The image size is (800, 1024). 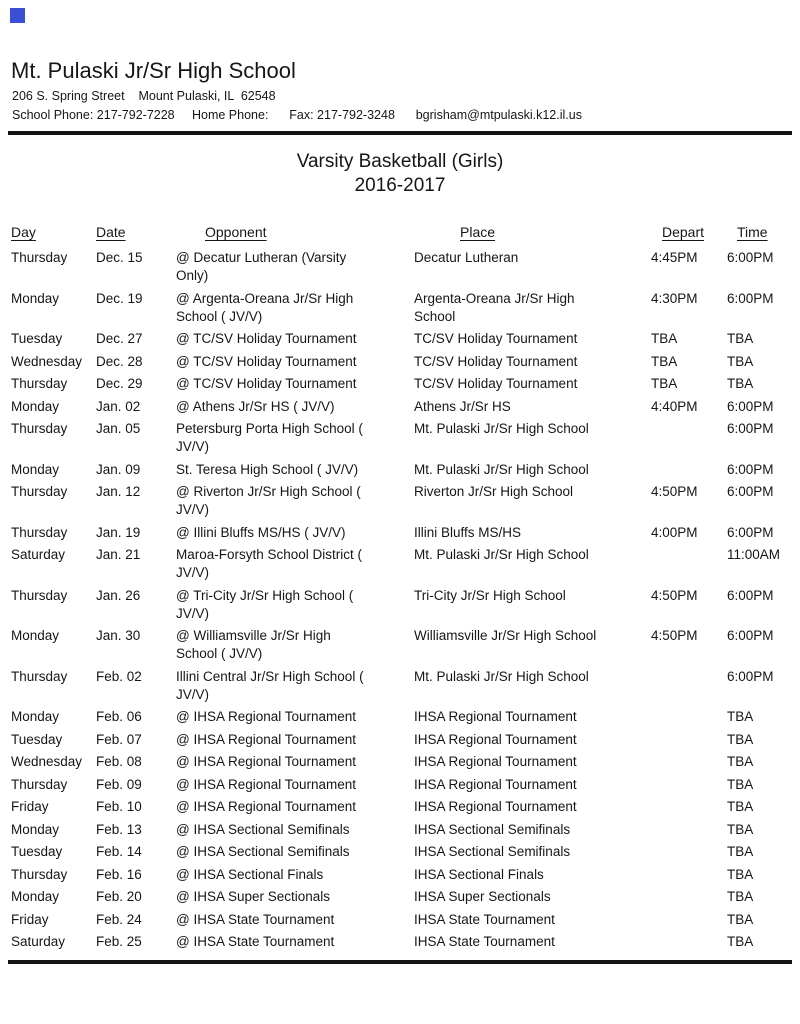 I want to click on logo-placeholder-icon, so click(x=17, y=15).